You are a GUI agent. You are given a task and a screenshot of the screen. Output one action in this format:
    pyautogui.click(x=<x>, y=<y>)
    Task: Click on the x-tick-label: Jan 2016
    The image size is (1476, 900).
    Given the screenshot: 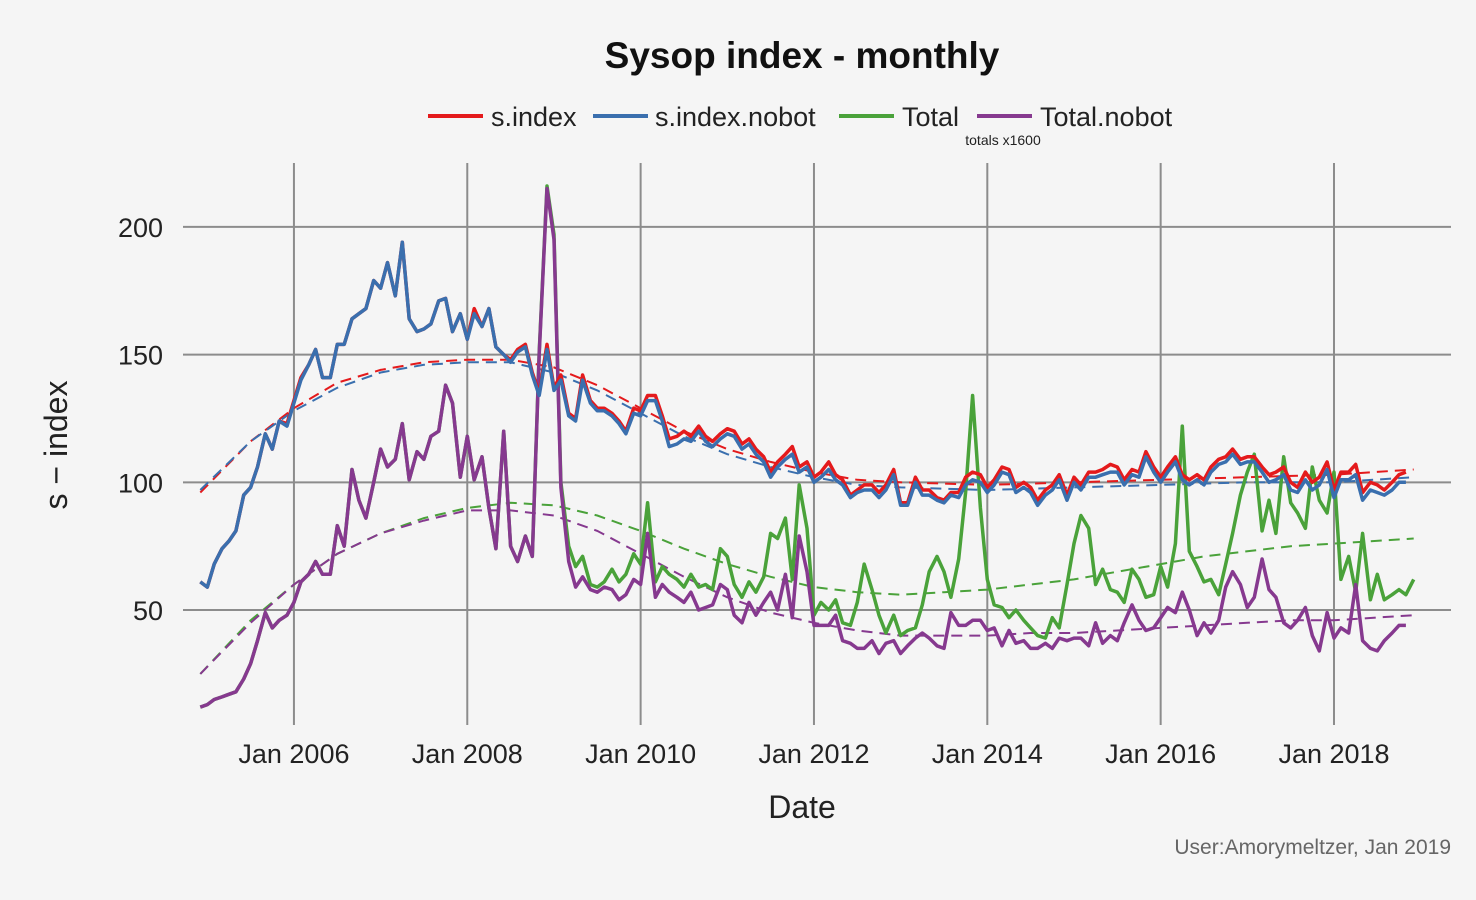 What is the action you would take?
    pyautogui.click(x=1160, y=754)
    